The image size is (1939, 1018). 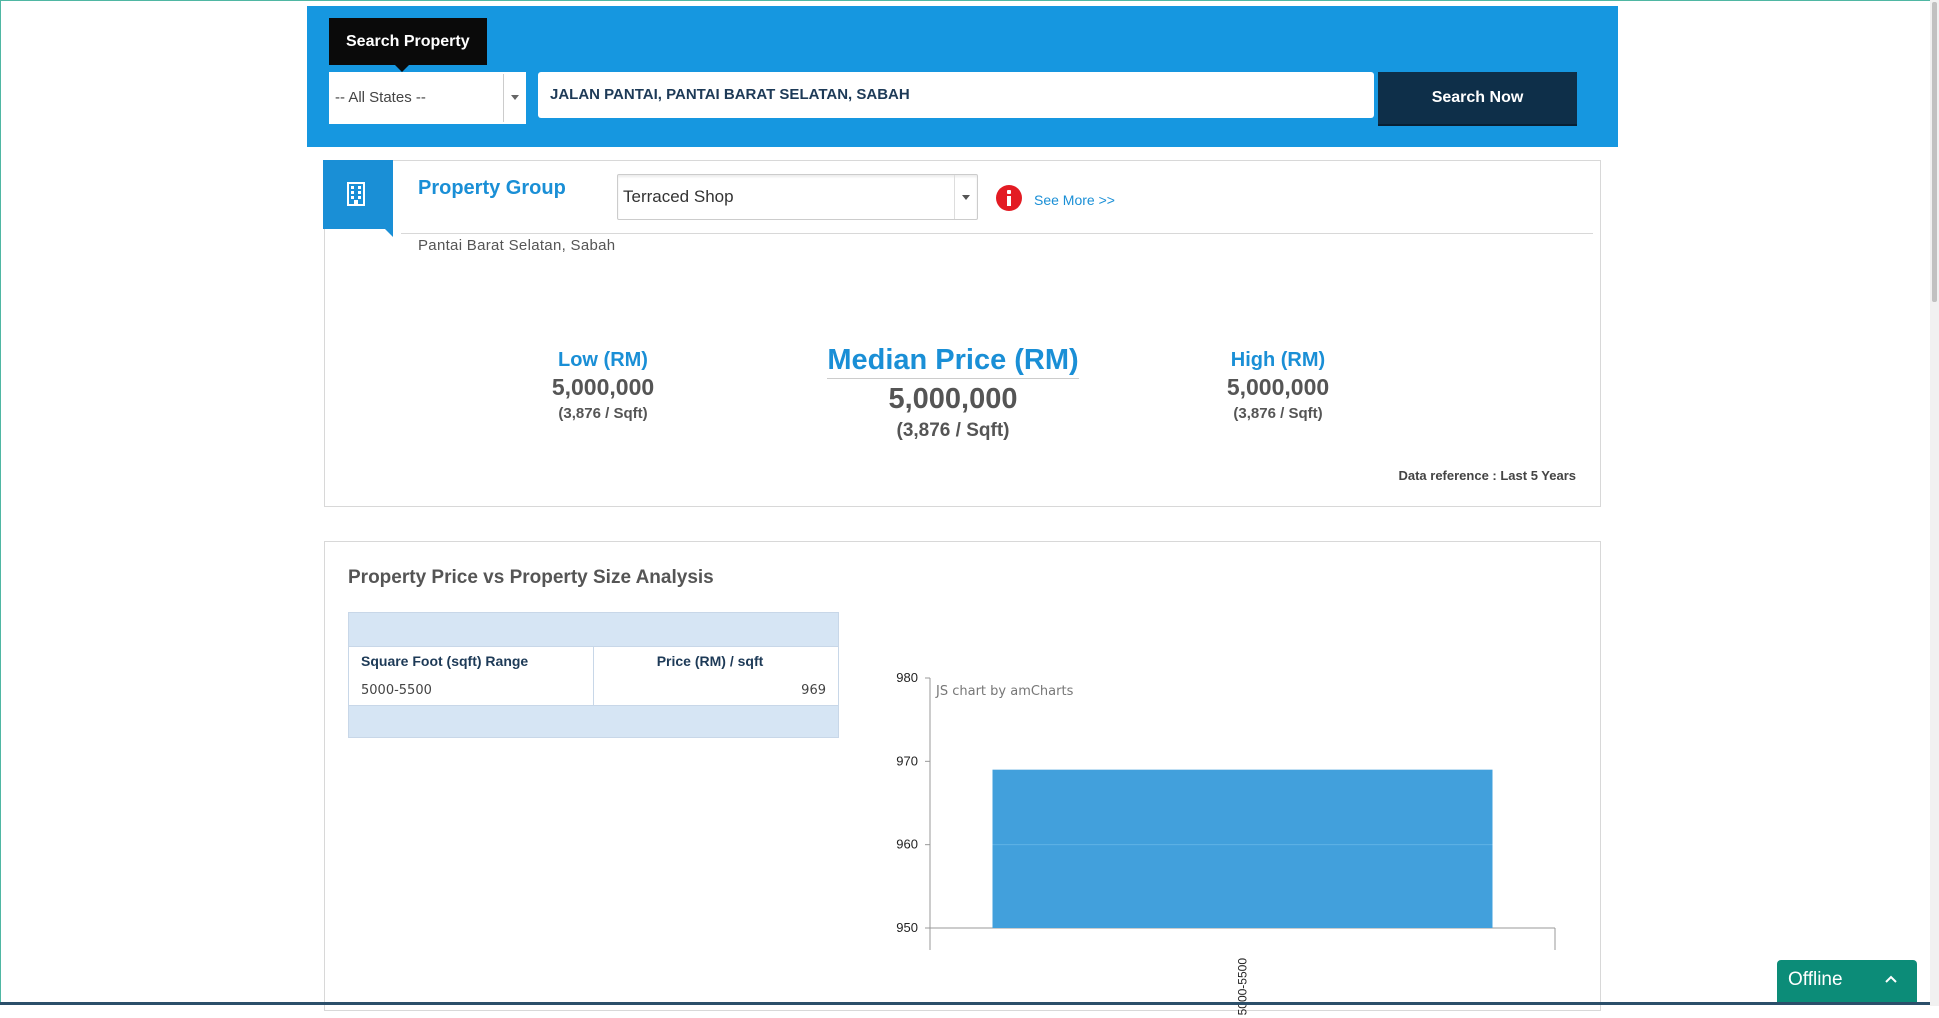 What do you see at coordinates (427, 98) in the screenshot?
I see `state-select: -- All States --` at bounding box center [427, 98].